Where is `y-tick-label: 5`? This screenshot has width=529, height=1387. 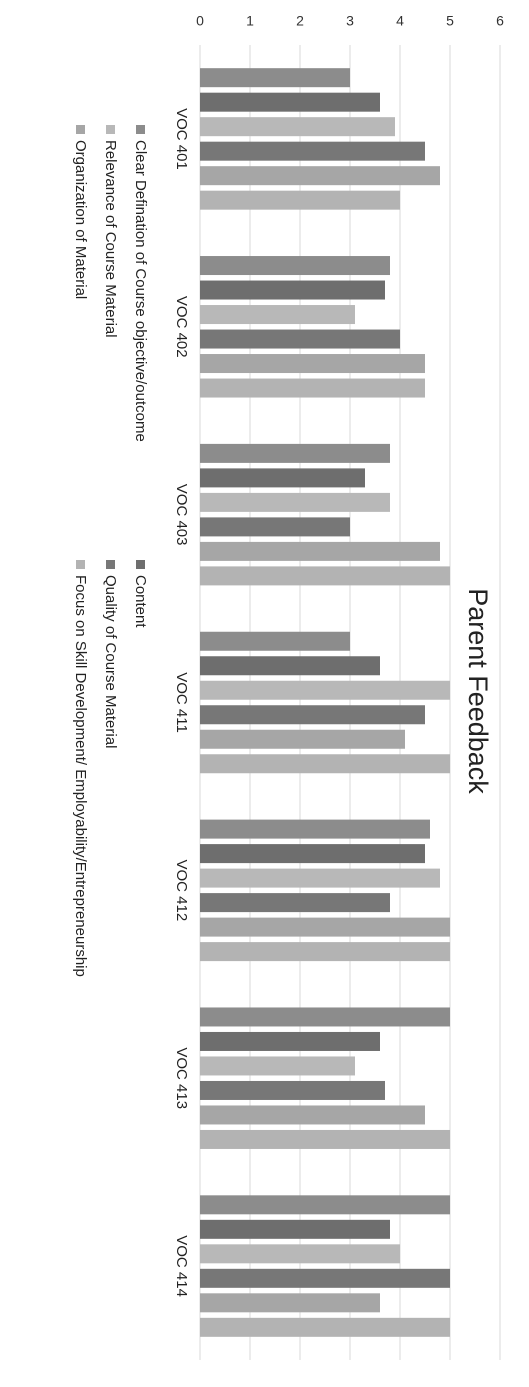 y-tick-label: 5 is located at coordinates (450, 21).